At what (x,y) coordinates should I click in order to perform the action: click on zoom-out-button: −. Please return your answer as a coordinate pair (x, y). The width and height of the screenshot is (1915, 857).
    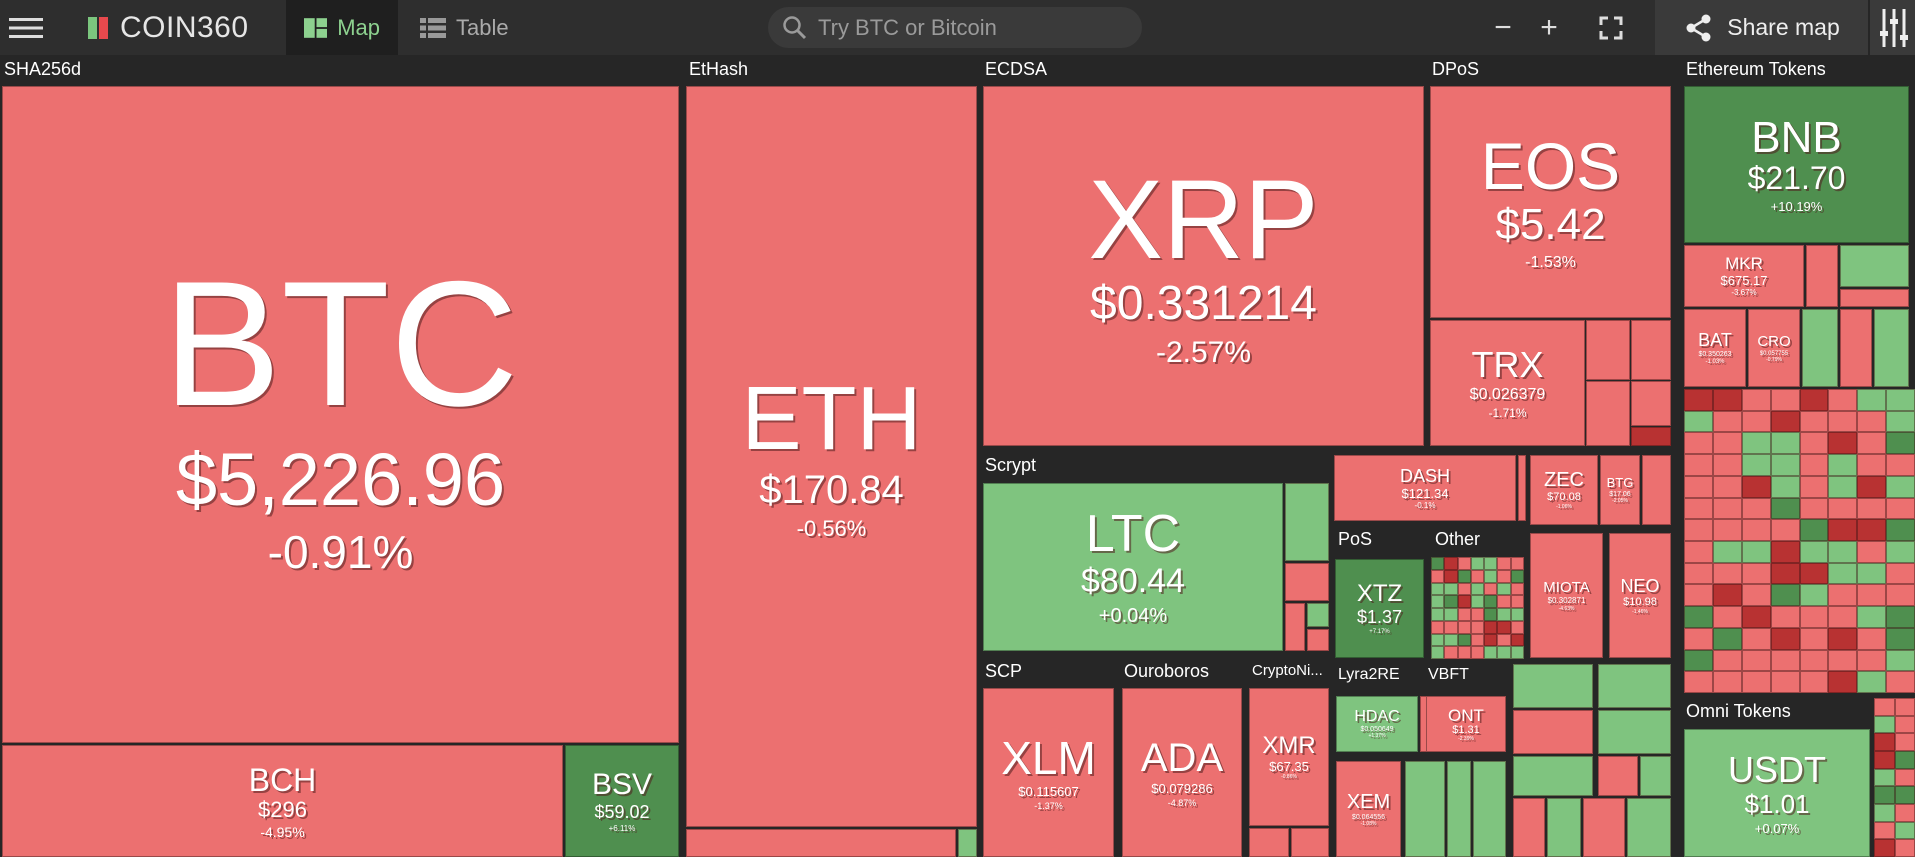
    Looking at the image, I should click on (1503, 27).